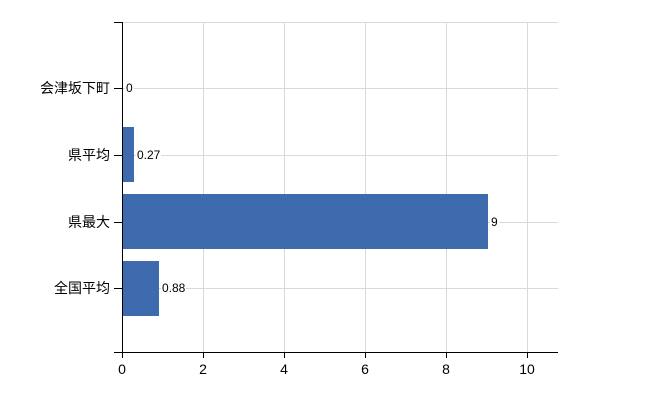  What do you see at coordinates (284, 369) in the screenshot?
I see `x-tick-label: 4` at bounding box center [284, 369].